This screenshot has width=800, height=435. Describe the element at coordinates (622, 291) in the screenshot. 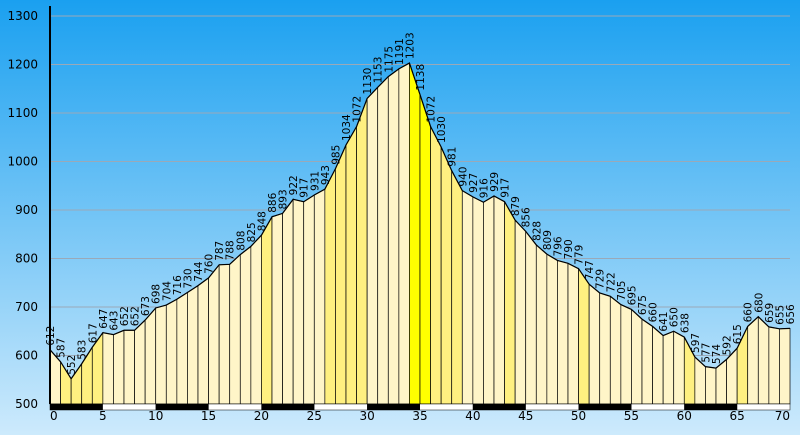

I see `elevation-data-label: 705` at that location.